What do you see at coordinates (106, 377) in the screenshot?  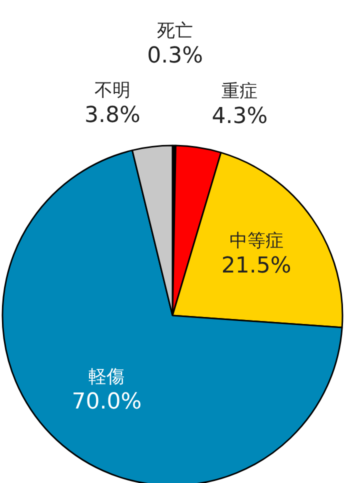 I see `slice-label: 軽傷` at bounding box center [106, 377].